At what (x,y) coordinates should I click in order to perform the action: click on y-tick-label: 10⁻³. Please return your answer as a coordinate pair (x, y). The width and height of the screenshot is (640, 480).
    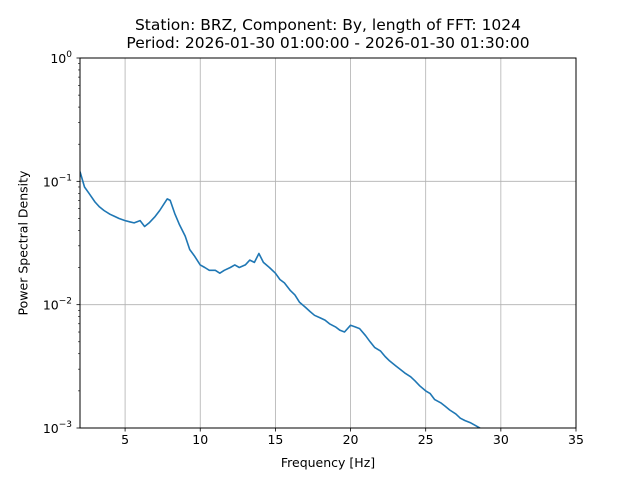
    Looking at the image, I should click on (57, 428).